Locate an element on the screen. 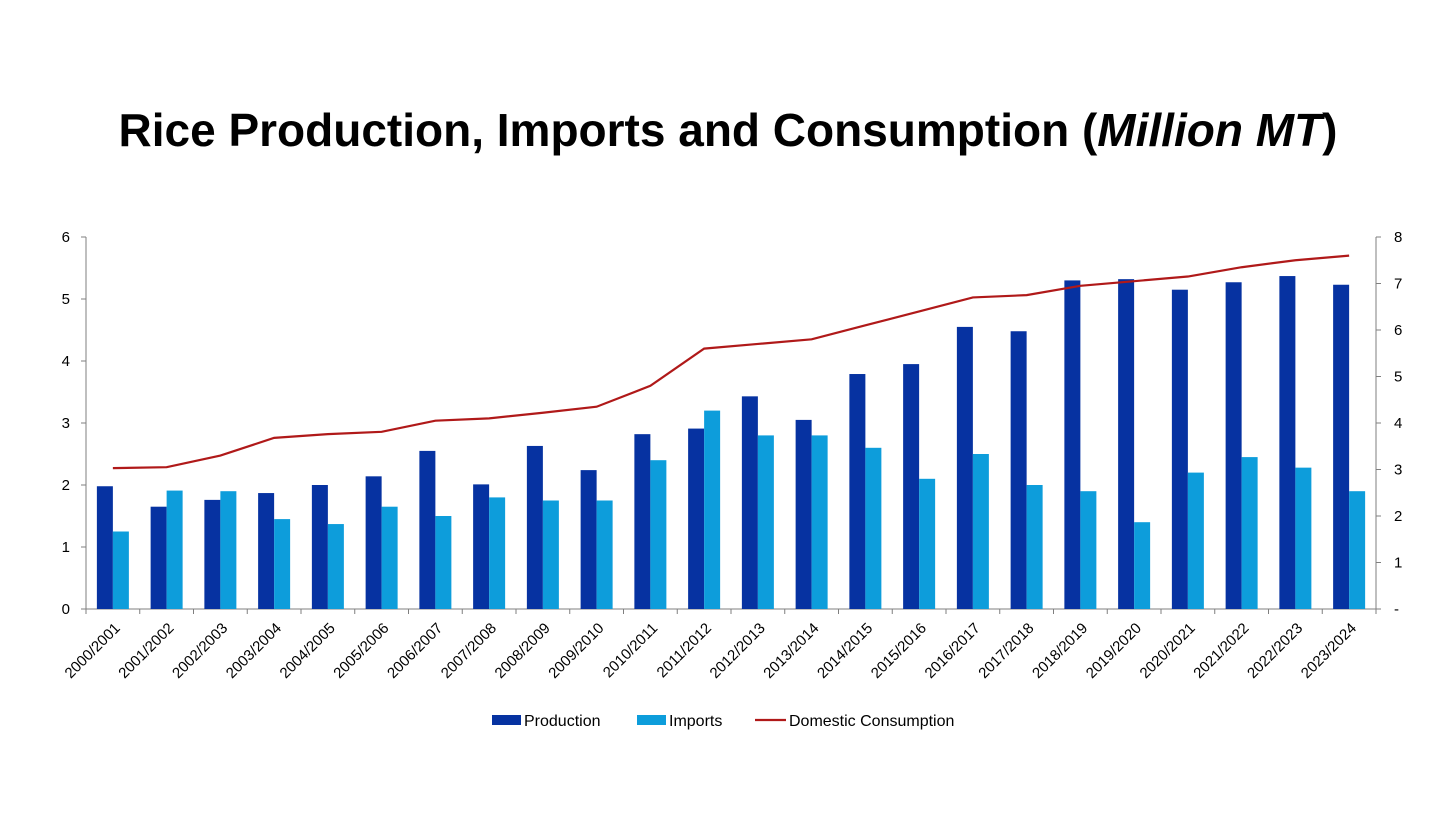  x-tick-label: 2019/2020 is located at coordinates (1114, 651).